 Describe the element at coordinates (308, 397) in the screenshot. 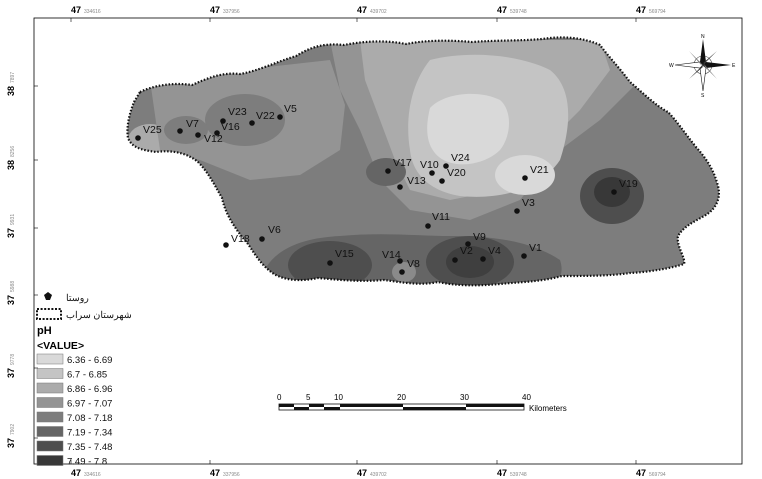

I see `scale-tick: 5` at that location.